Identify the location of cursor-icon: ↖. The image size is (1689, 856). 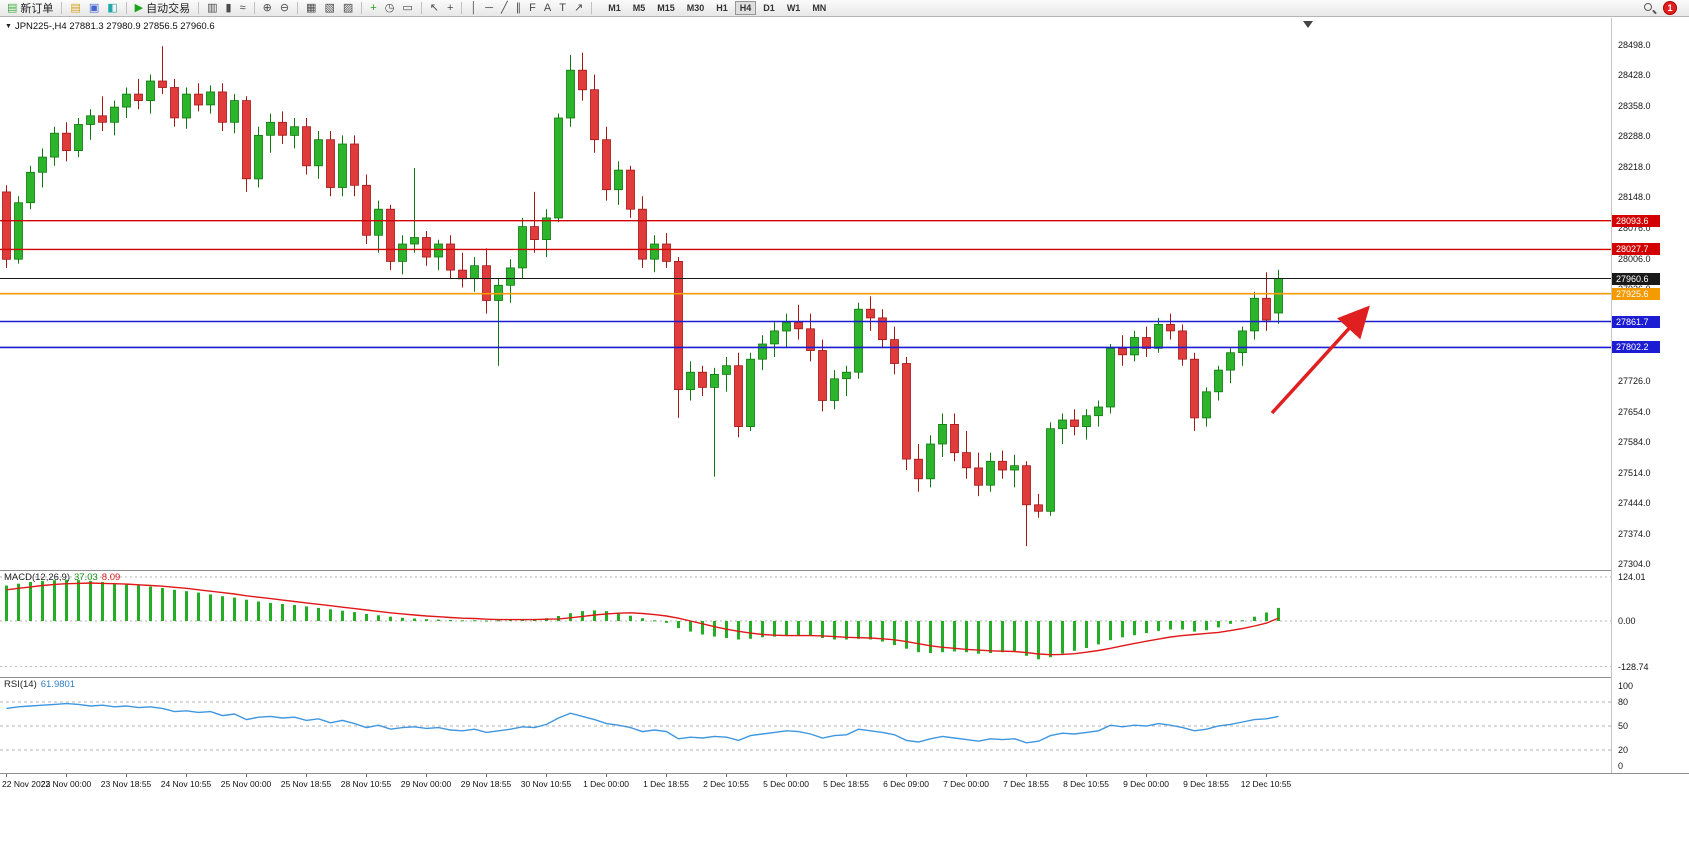
(434, 8).